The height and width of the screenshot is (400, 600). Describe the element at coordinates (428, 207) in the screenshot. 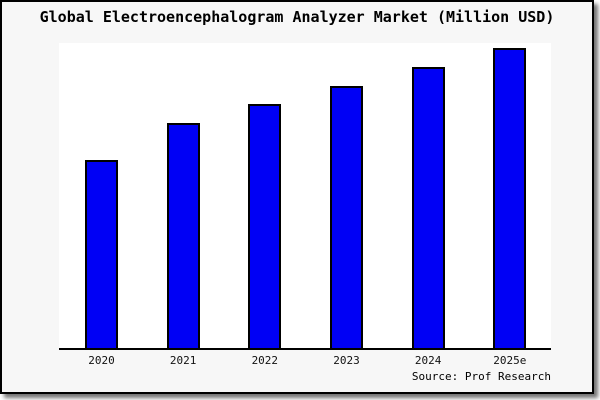

I see `bar-2024` at that location.